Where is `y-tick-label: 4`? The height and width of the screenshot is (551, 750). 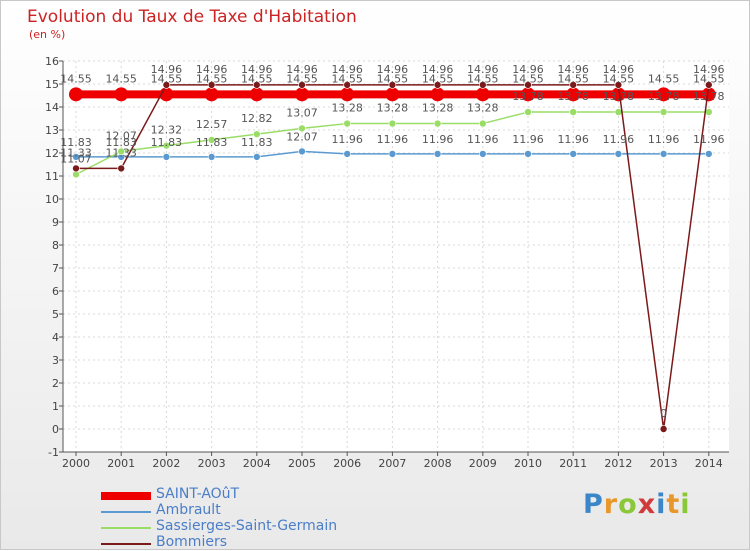 y-tick-label: 4 is located at coordinates (55, 337).